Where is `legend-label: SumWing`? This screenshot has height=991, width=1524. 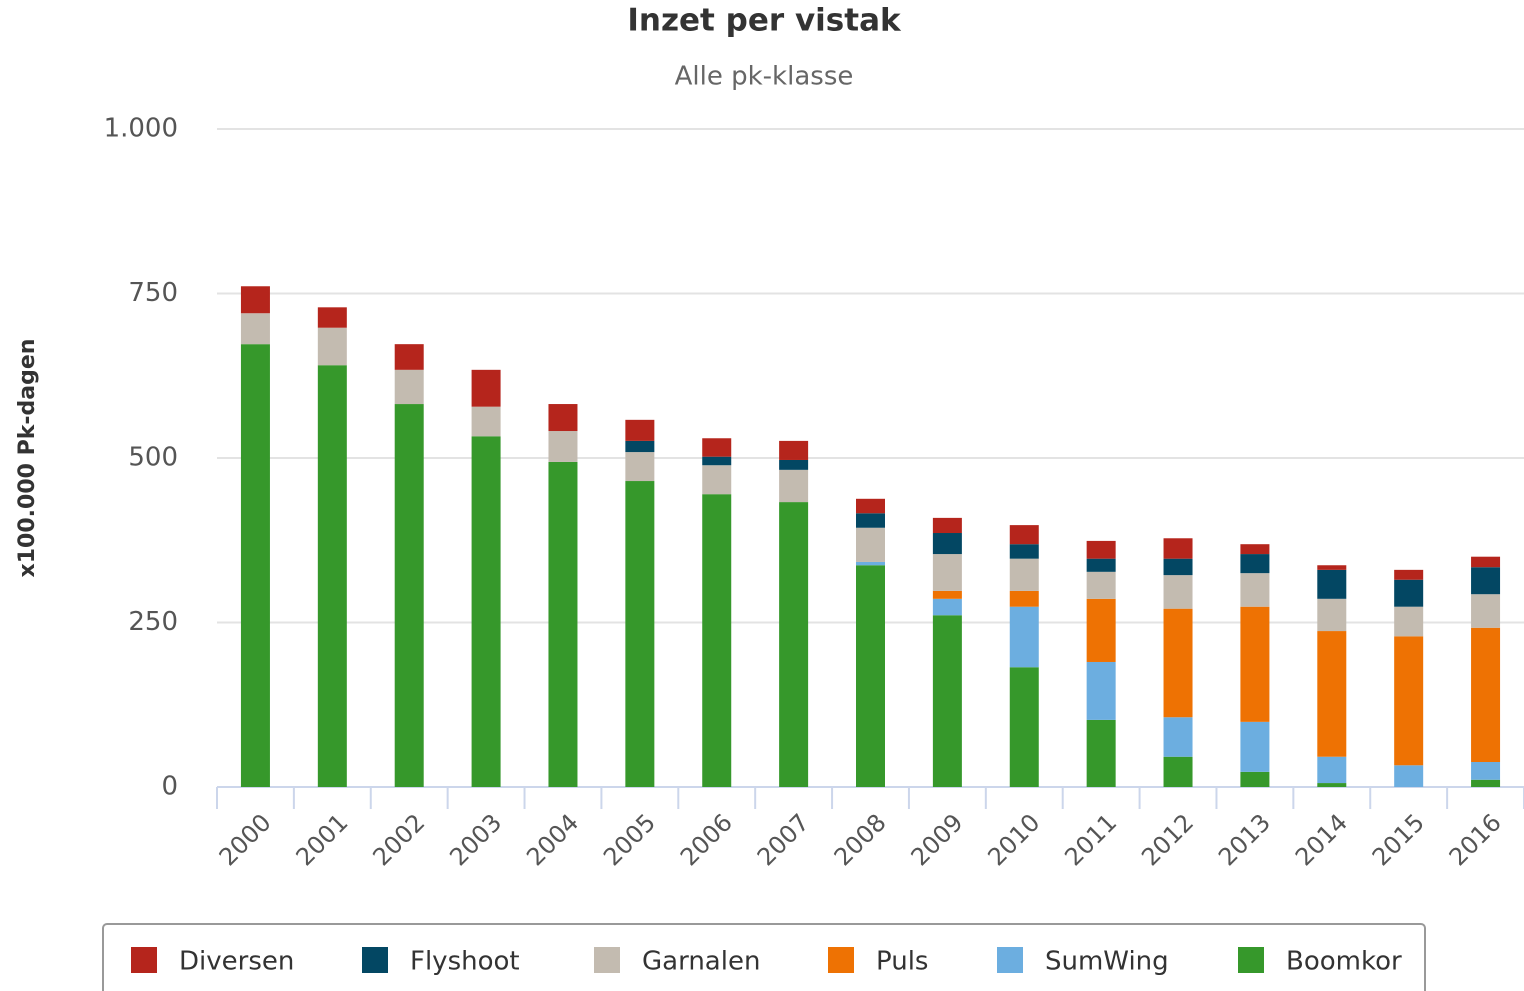
legend-label: SumWing is located at coordinates (1107, 962).